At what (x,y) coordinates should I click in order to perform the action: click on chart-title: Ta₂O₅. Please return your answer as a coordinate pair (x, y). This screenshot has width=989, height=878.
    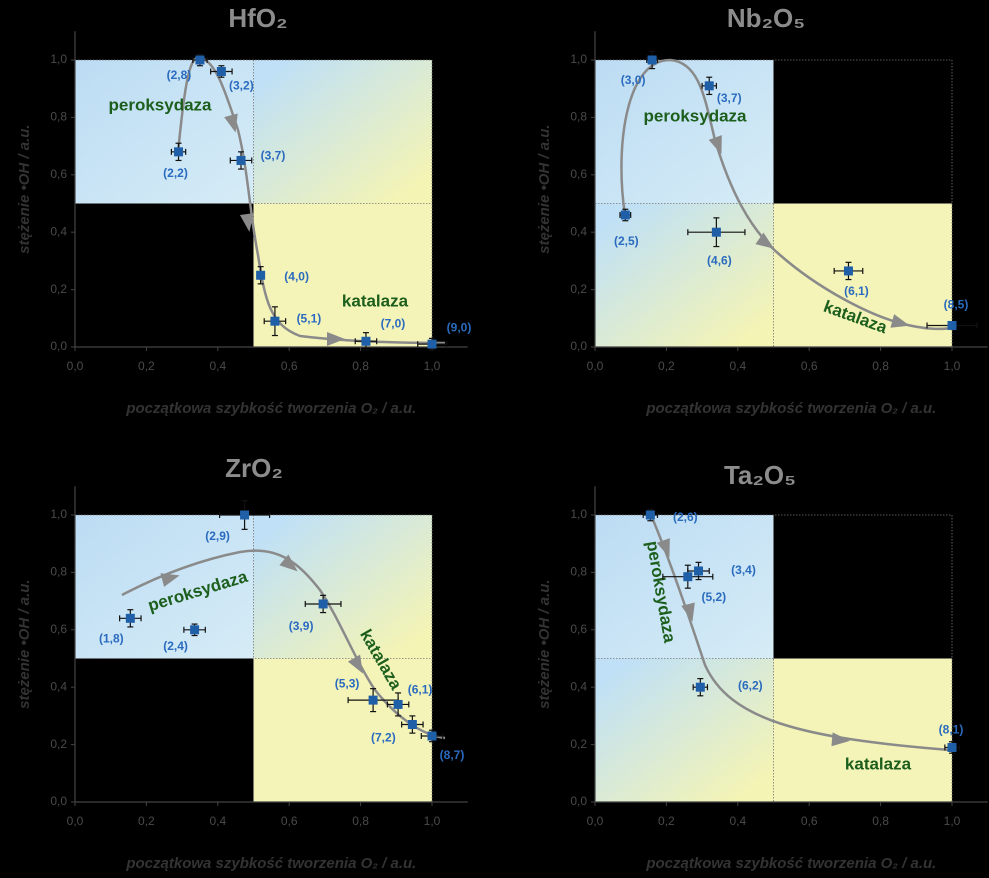
    Looking at the image, I should click on (760, 475).